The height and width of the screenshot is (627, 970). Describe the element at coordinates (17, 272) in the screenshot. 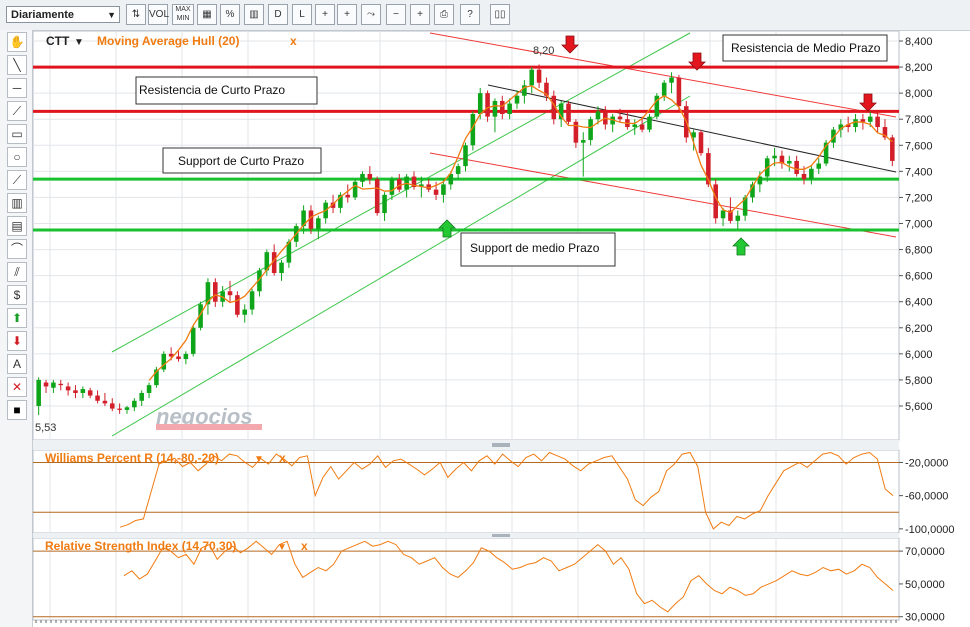

I see `parallel-lines-icon: ⫽` at that location.